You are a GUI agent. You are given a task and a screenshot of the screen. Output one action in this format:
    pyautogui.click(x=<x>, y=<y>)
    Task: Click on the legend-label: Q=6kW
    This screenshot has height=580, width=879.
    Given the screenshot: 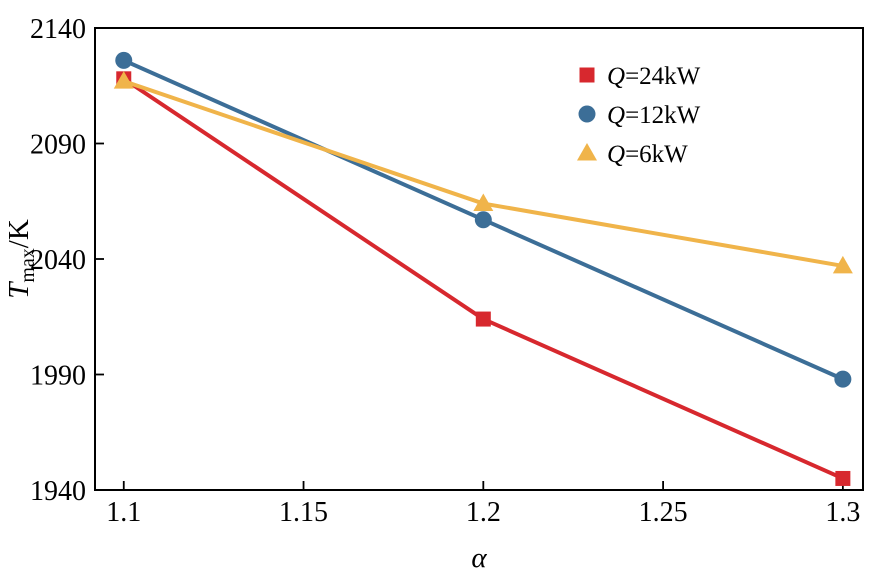 What is the action you would take?
    pyautogui.click(x=647, y=154)
    